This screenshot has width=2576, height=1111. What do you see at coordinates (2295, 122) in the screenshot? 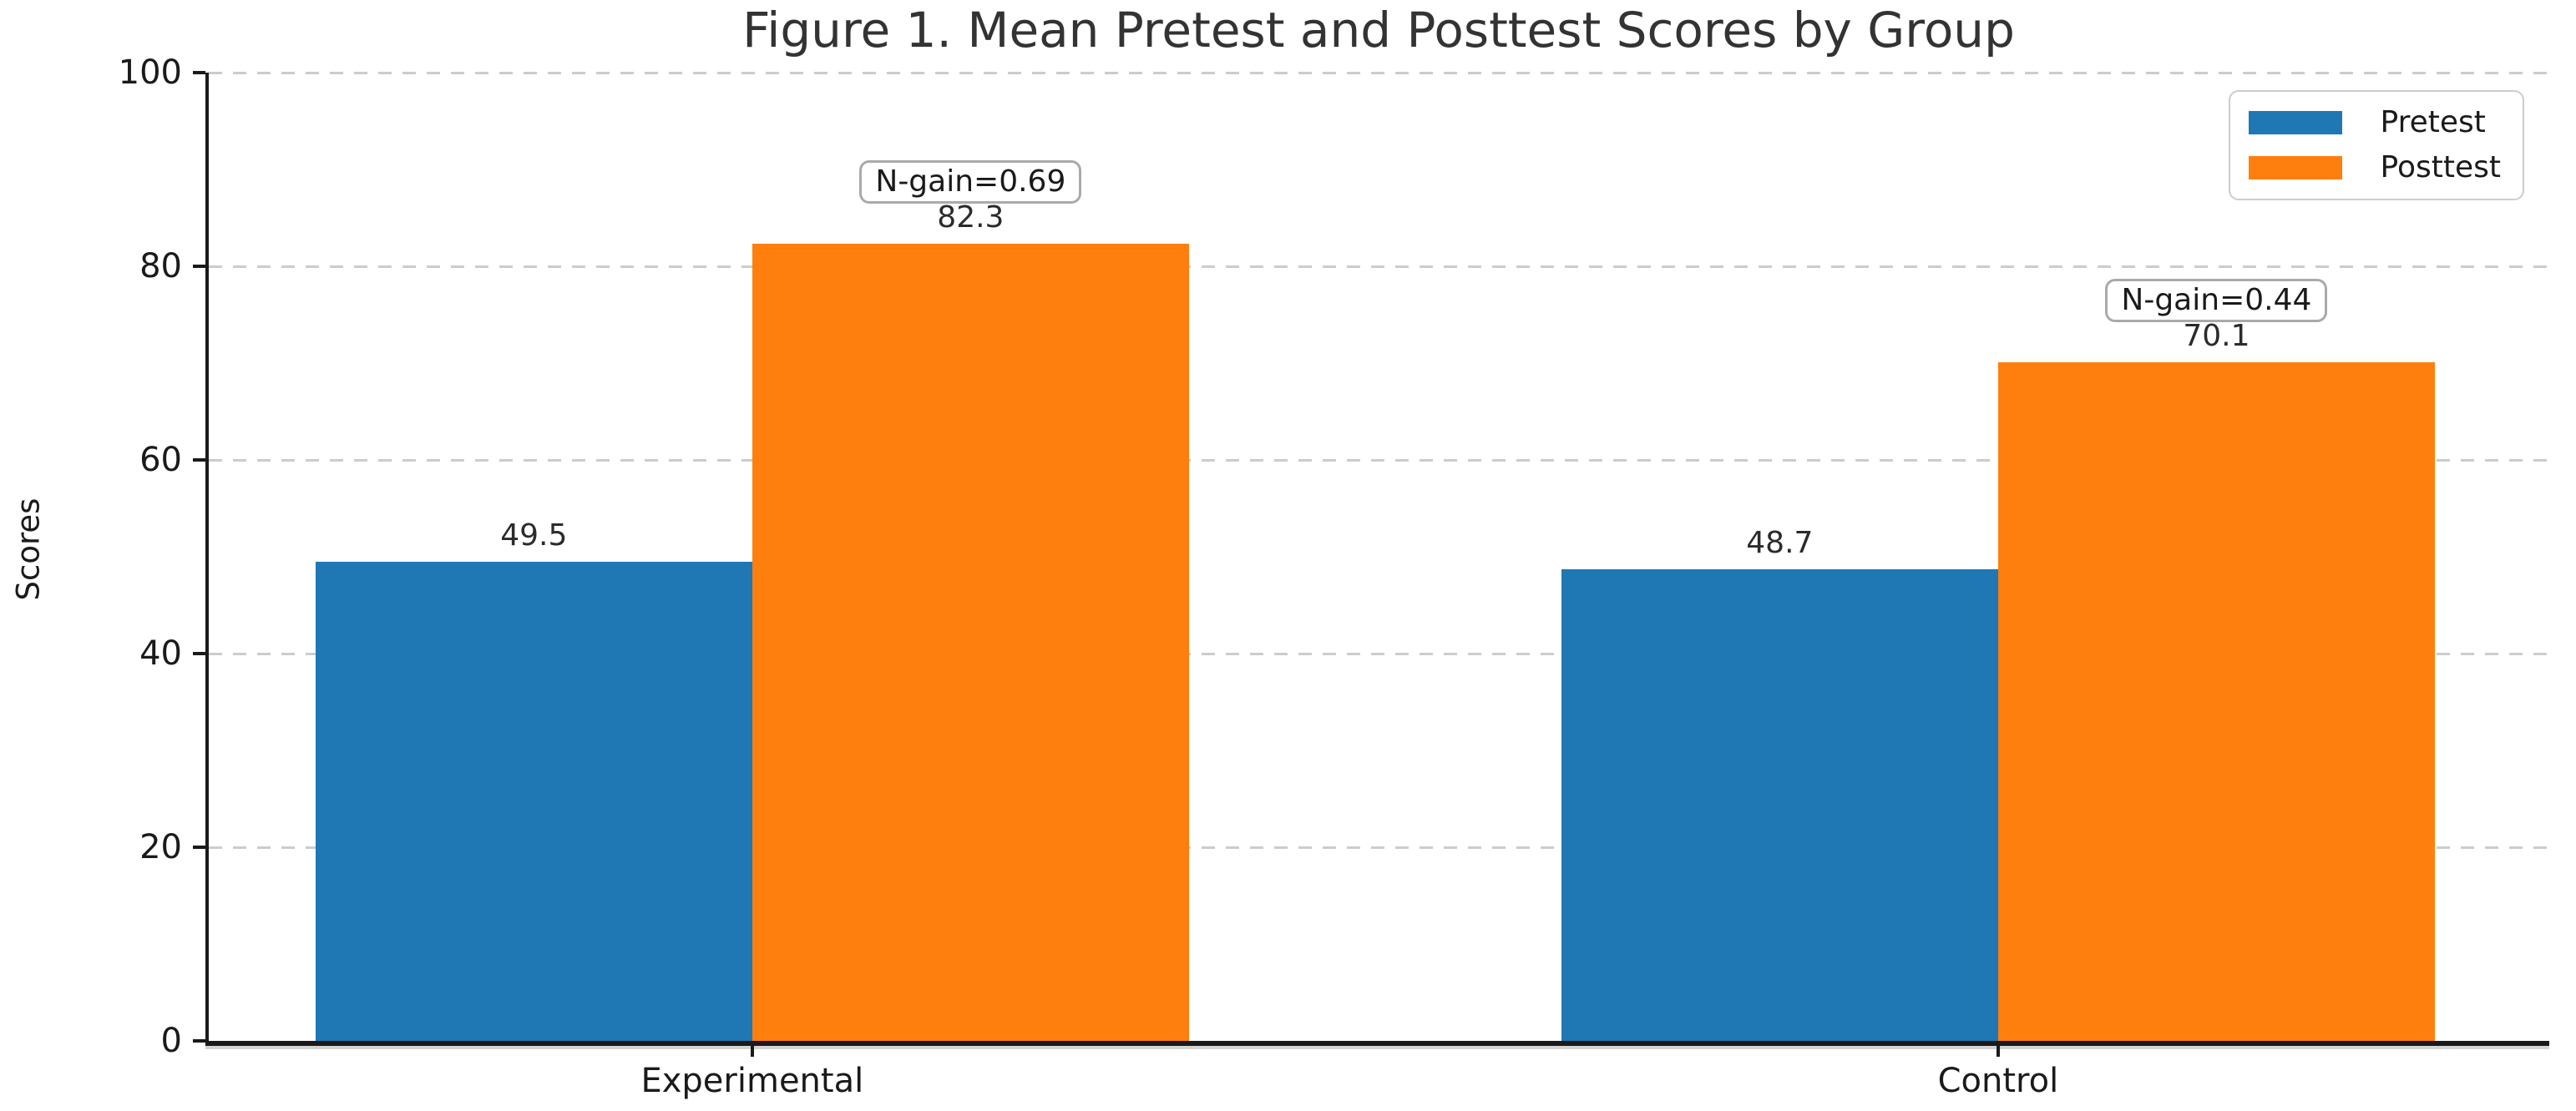
I see `legend-swatch-pretest` at bounding box center [2295, 122].